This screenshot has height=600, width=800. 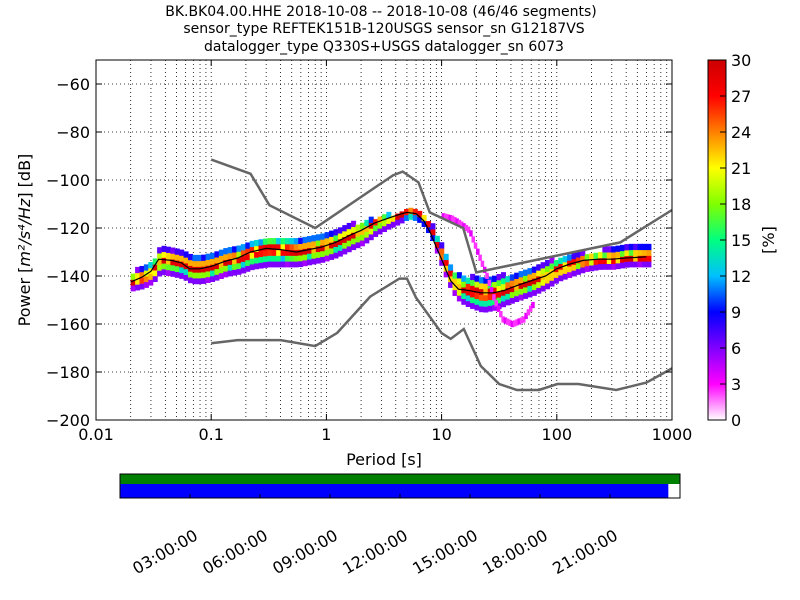 I want to click on coverage-row-data, so click(x=400, y=479).